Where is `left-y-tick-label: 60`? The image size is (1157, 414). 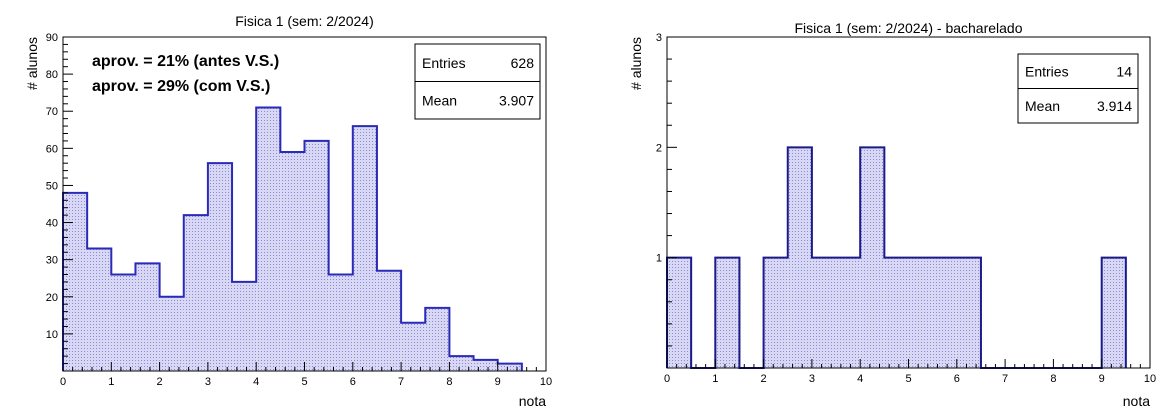
left-y-tick-label: 60 is located at coordinates (52, 149).